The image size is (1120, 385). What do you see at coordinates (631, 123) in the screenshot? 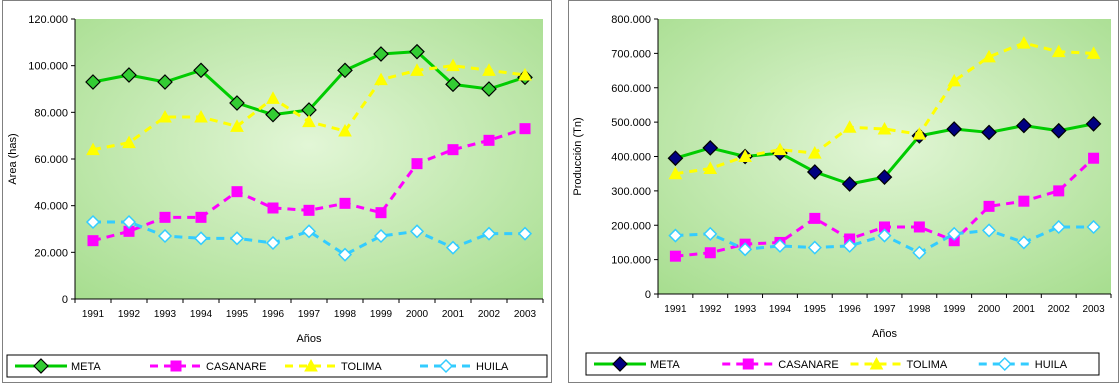
I see `y-tick-label: 500.000` at bounding box center [631, 123].